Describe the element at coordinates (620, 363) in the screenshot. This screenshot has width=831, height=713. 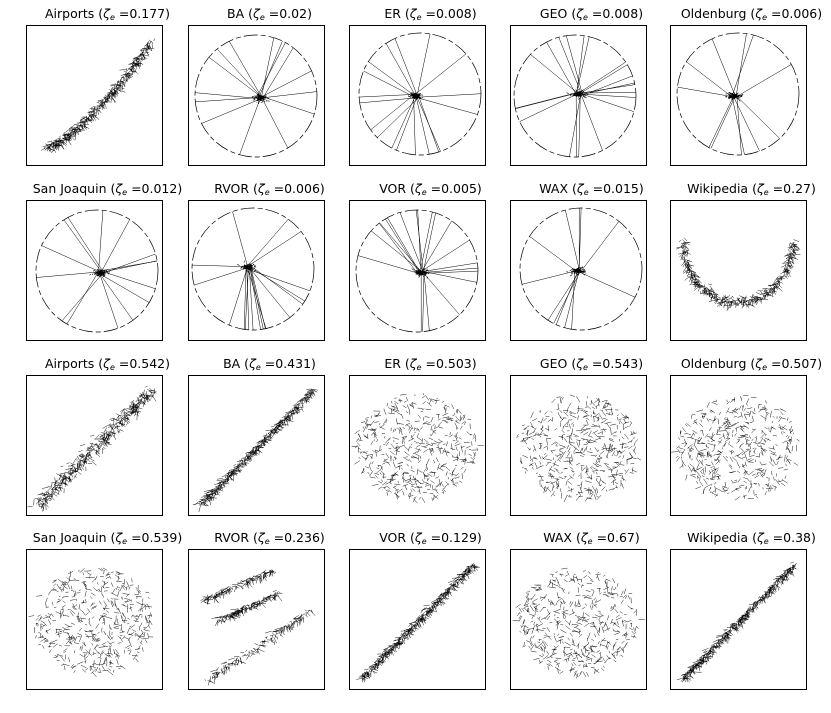
I see `zeta-value: 0.543` at that location.